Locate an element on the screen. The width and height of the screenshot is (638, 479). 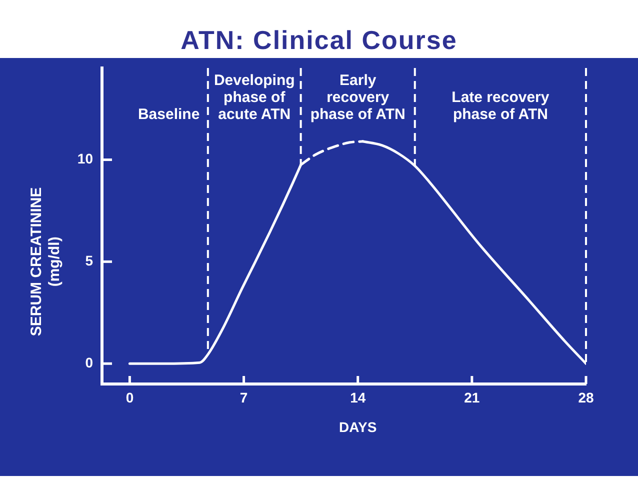
x-tick-label: 7 is located at coordinates (244, 397).